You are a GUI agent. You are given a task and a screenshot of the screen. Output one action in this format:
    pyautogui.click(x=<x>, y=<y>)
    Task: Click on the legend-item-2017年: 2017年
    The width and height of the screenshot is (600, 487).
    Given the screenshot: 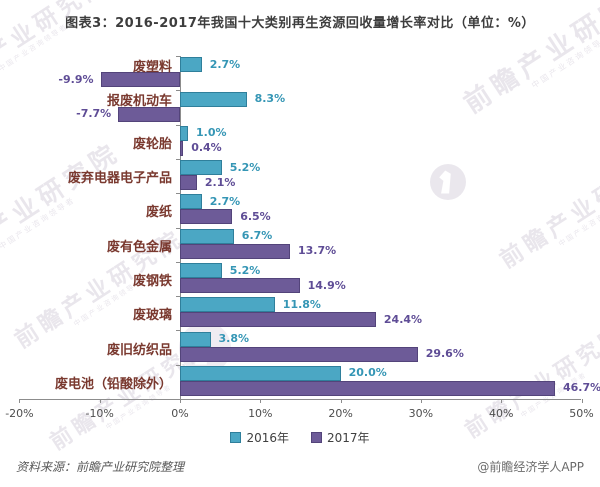 What is the action you would take?
    pyautogui.click(x=340, y=437)
    